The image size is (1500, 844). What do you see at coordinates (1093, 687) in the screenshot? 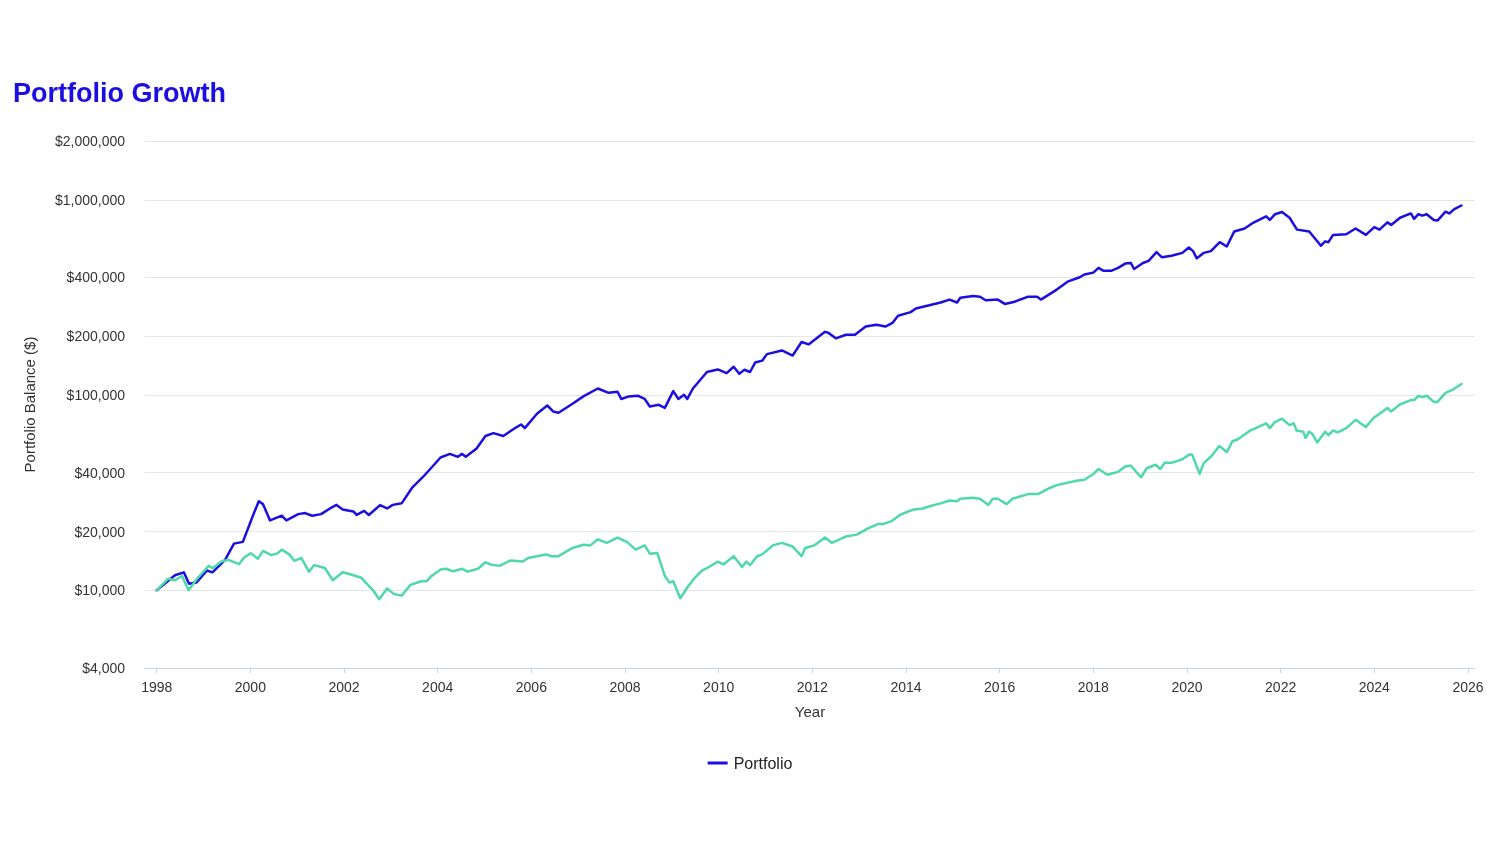
I see `x-tick-label: 2018` at bounding box center [1093, 687].